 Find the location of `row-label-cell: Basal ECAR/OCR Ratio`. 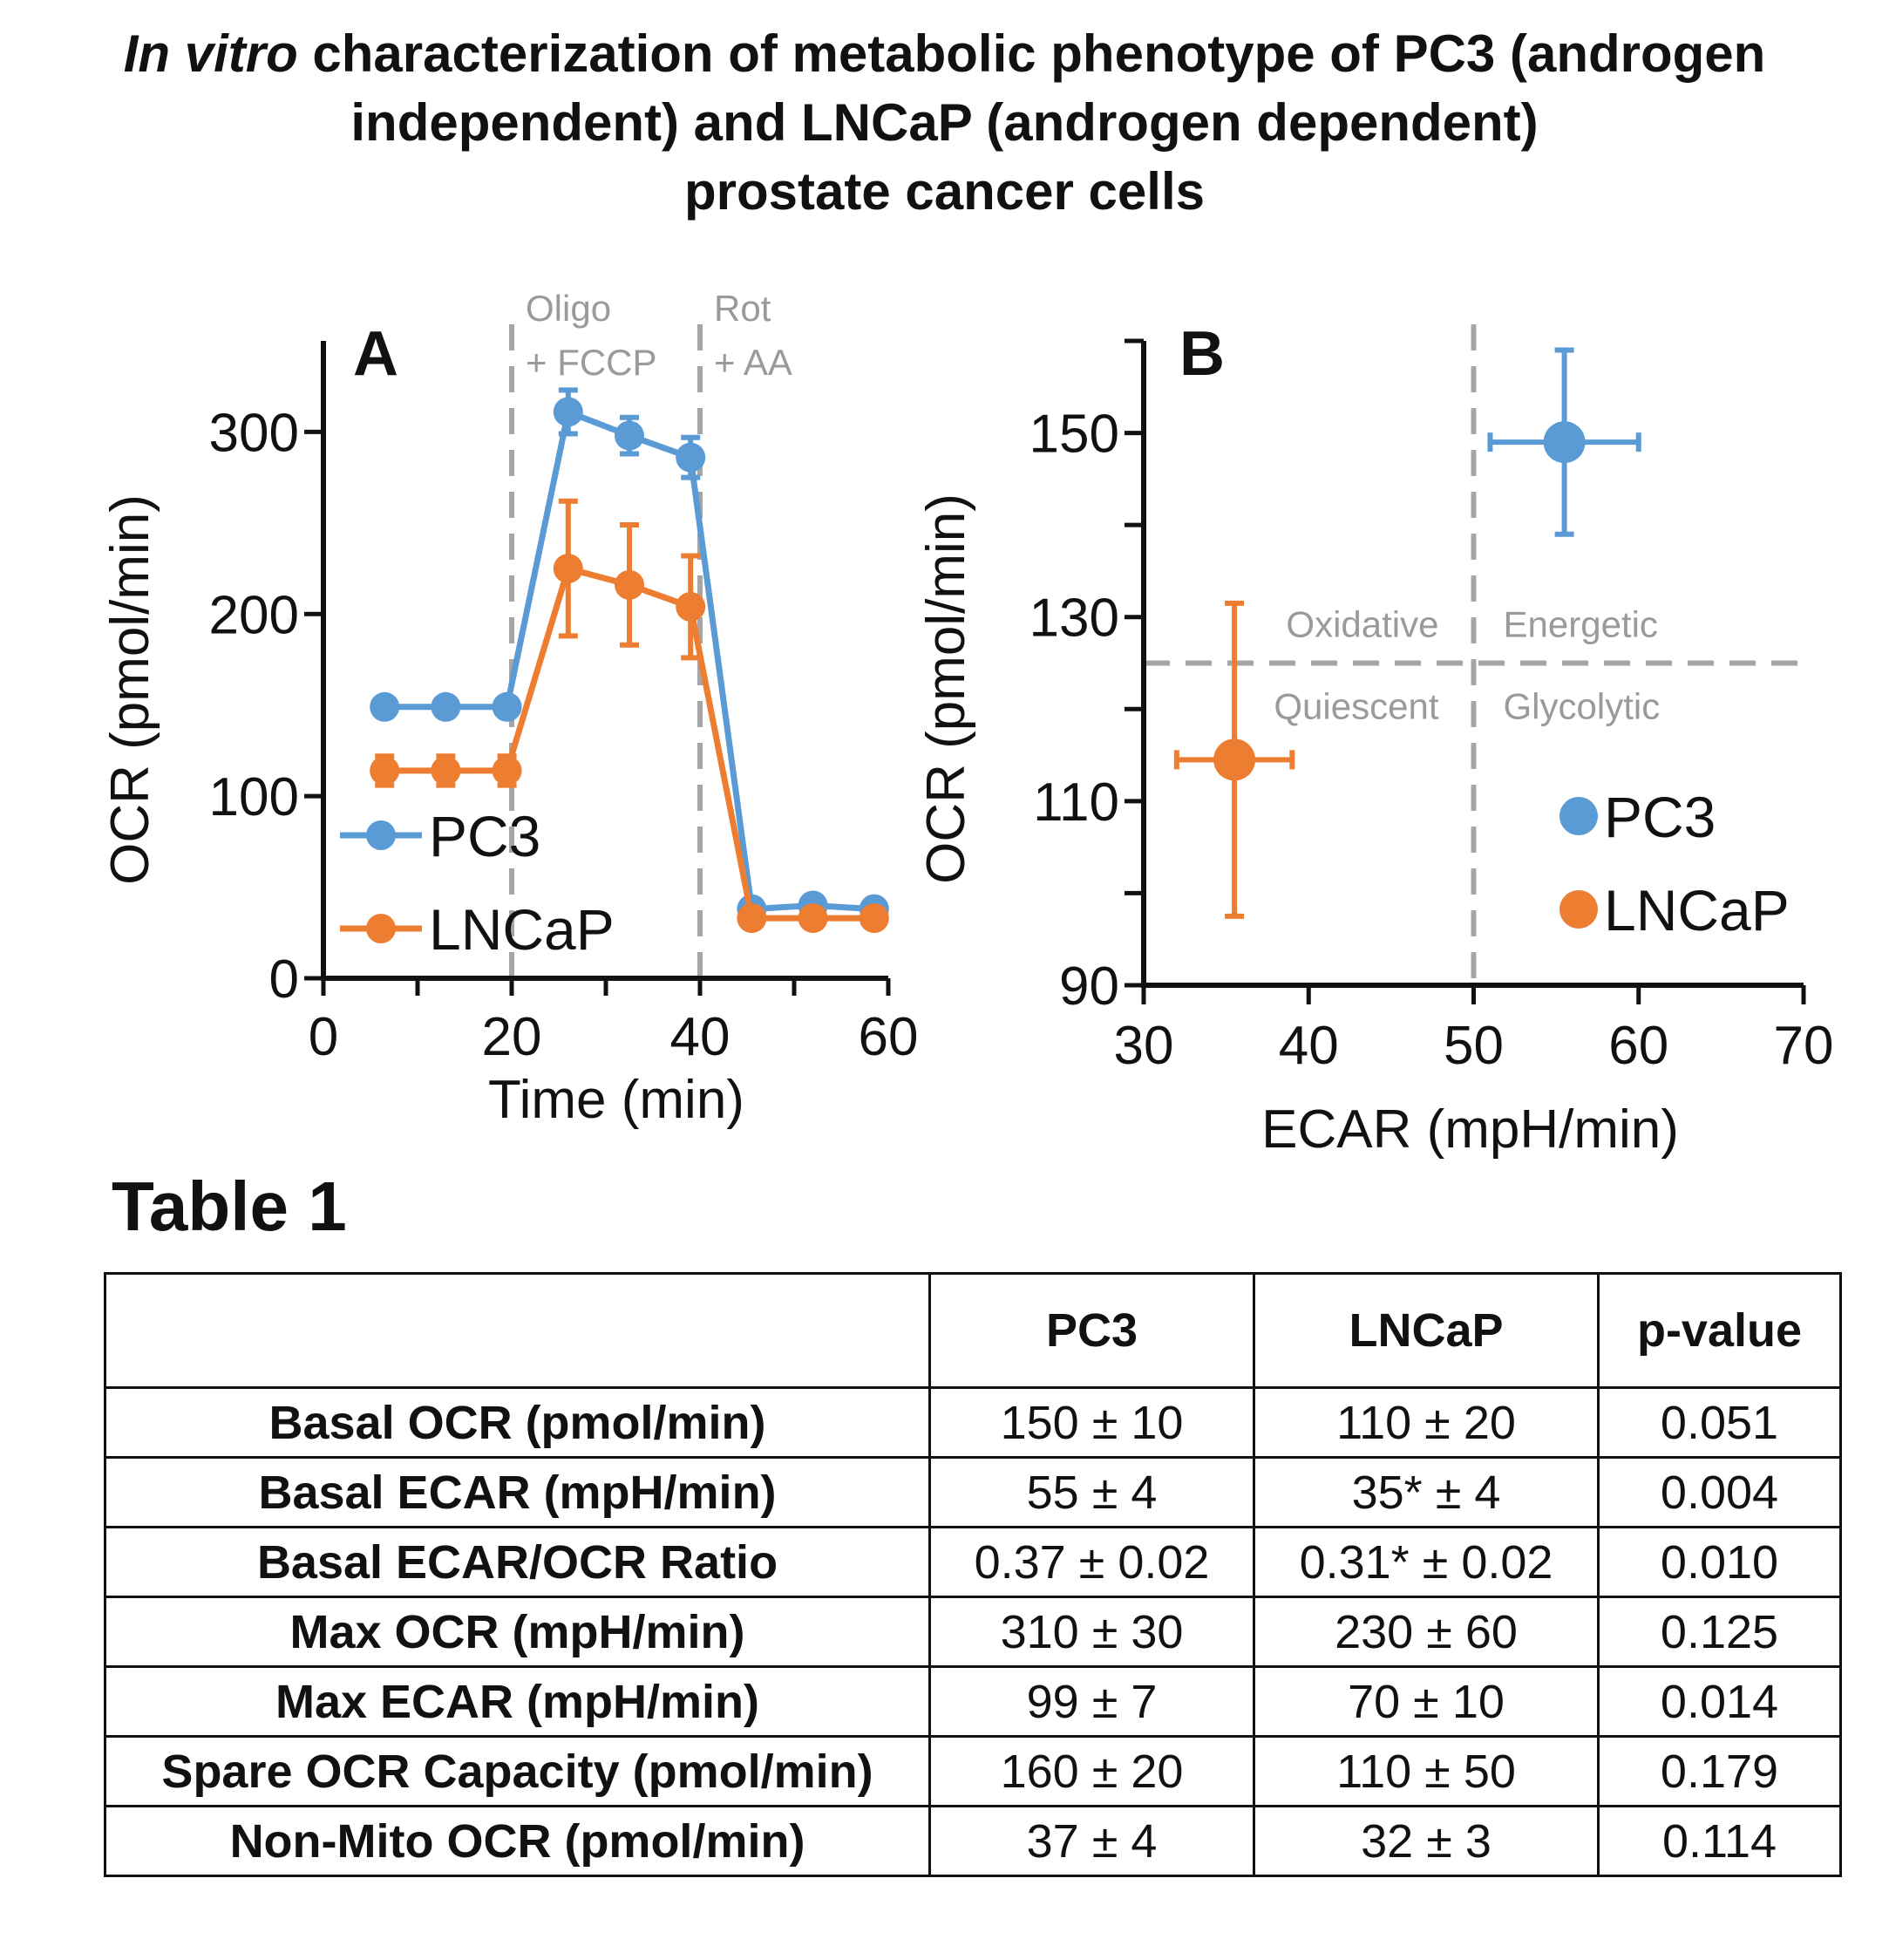

row-label-cell: Basal ECAR/OCR Ratio is located at coordinates (517, 1562).